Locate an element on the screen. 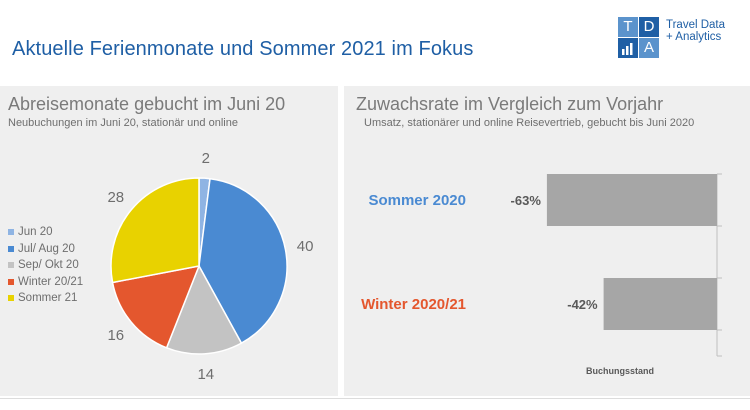 The height and width of the screenshot is (410, 750). bar-category-label: Sommer 2020 is located at coordinates (417, 200).